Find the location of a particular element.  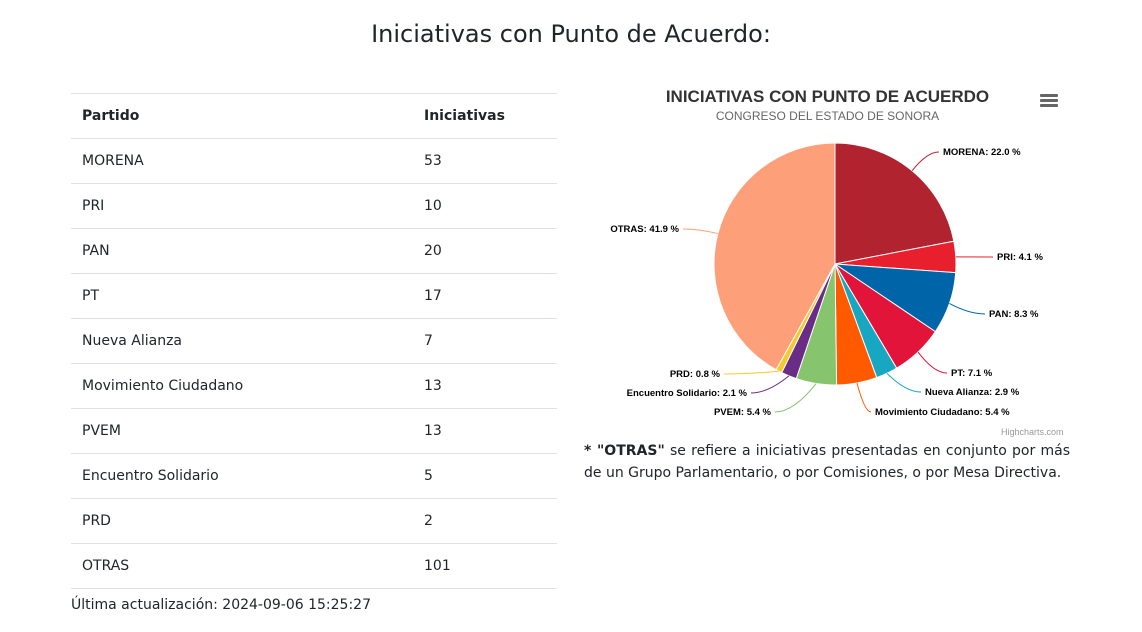

cell-partido: PAN is located at coordinates (242, 251).